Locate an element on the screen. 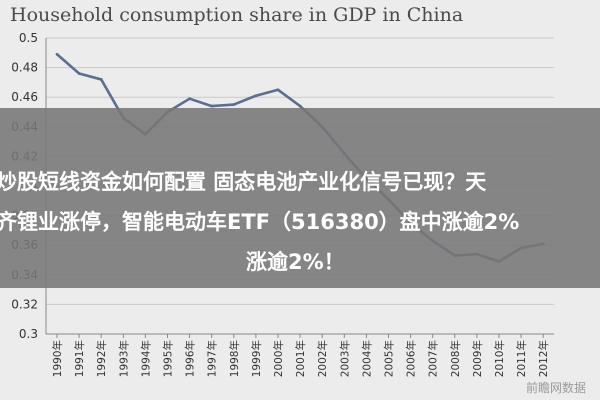  y-tick-label: 0.5 is located at coordinates (28, 38).